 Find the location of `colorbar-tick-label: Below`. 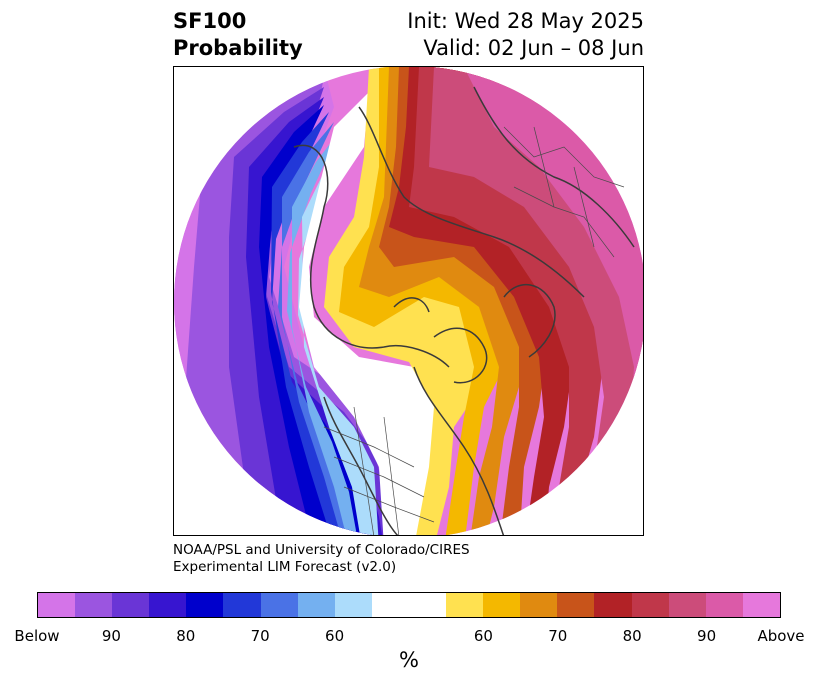

colorbar-tick-label: Below is located at coordinates (37, 636).